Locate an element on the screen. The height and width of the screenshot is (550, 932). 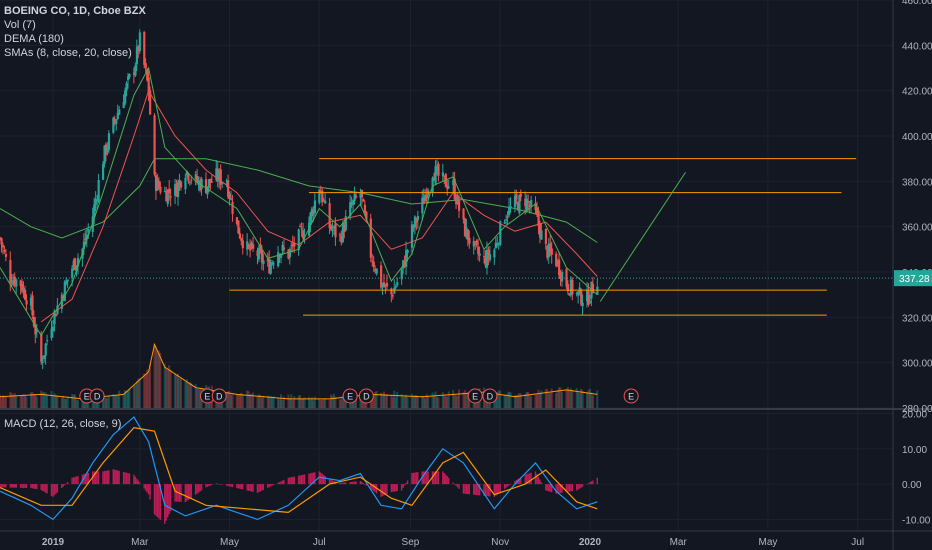
dema-indicator-label: DEMA (180) is located at coordinates (34, 39).